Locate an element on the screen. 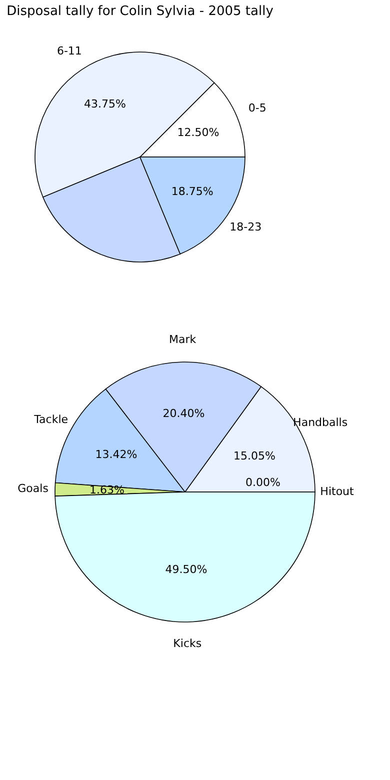 This screenshot has width=390, height=780. data-label: 49.50% is located at coordinates (186, 569).